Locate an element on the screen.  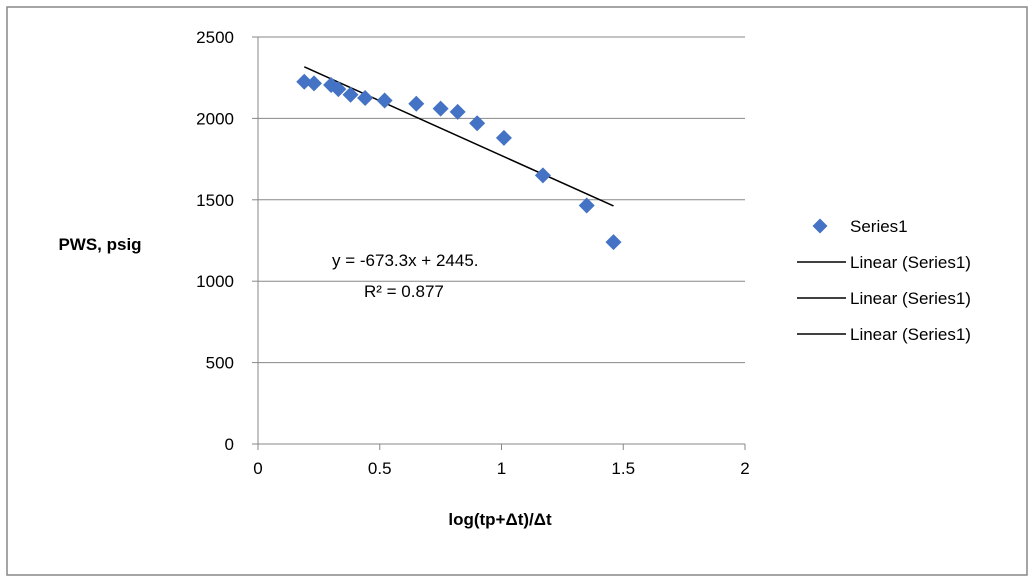
trendline-equation: y = -673.3x + 2445. is located at coordinates (405, 260).